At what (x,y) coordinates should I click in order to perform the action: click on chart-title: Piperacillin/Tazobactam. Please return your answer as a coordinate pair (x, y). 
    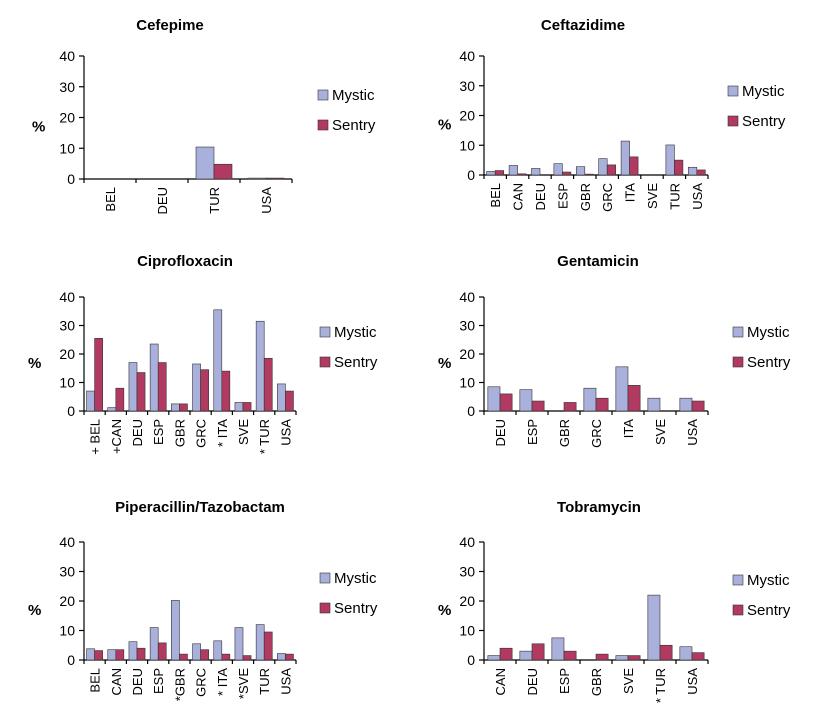
    Looking at the image, I should click on (200, 507).